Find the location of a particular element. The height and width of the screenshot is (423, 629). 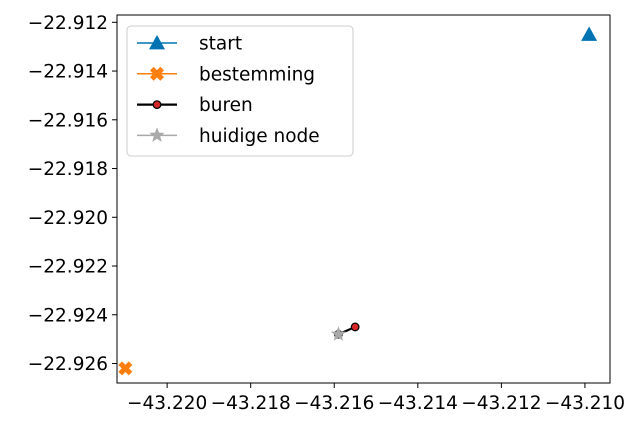

legend: start bestemming buren huidige node is located at coordinates (240, 91).